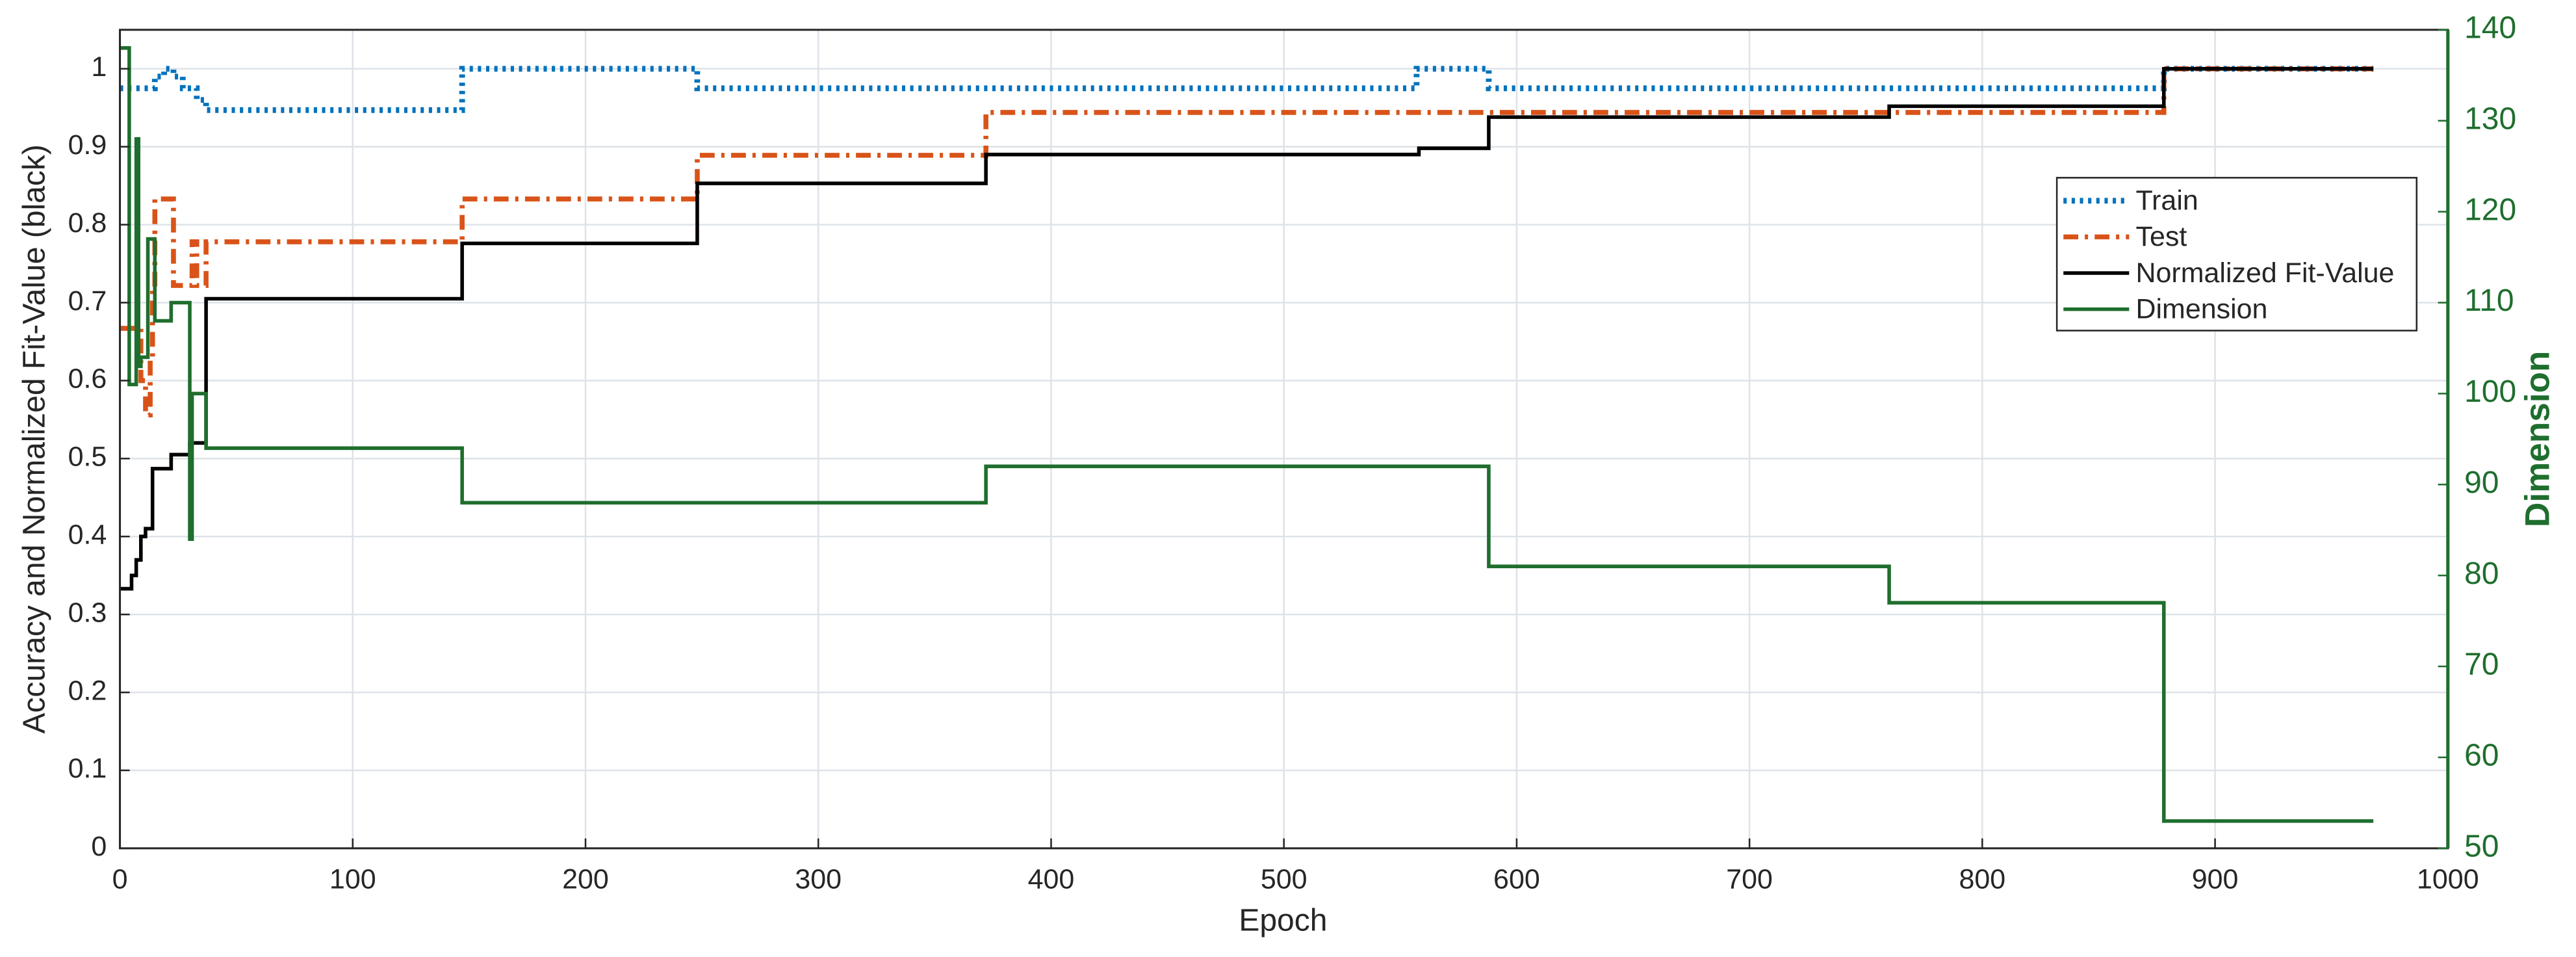 The width and height of the screenshot is (2576, 957). Describe the element at coordinates (87, 690) in the screenshot. I see `y-tick-label: 0.2` at that location.